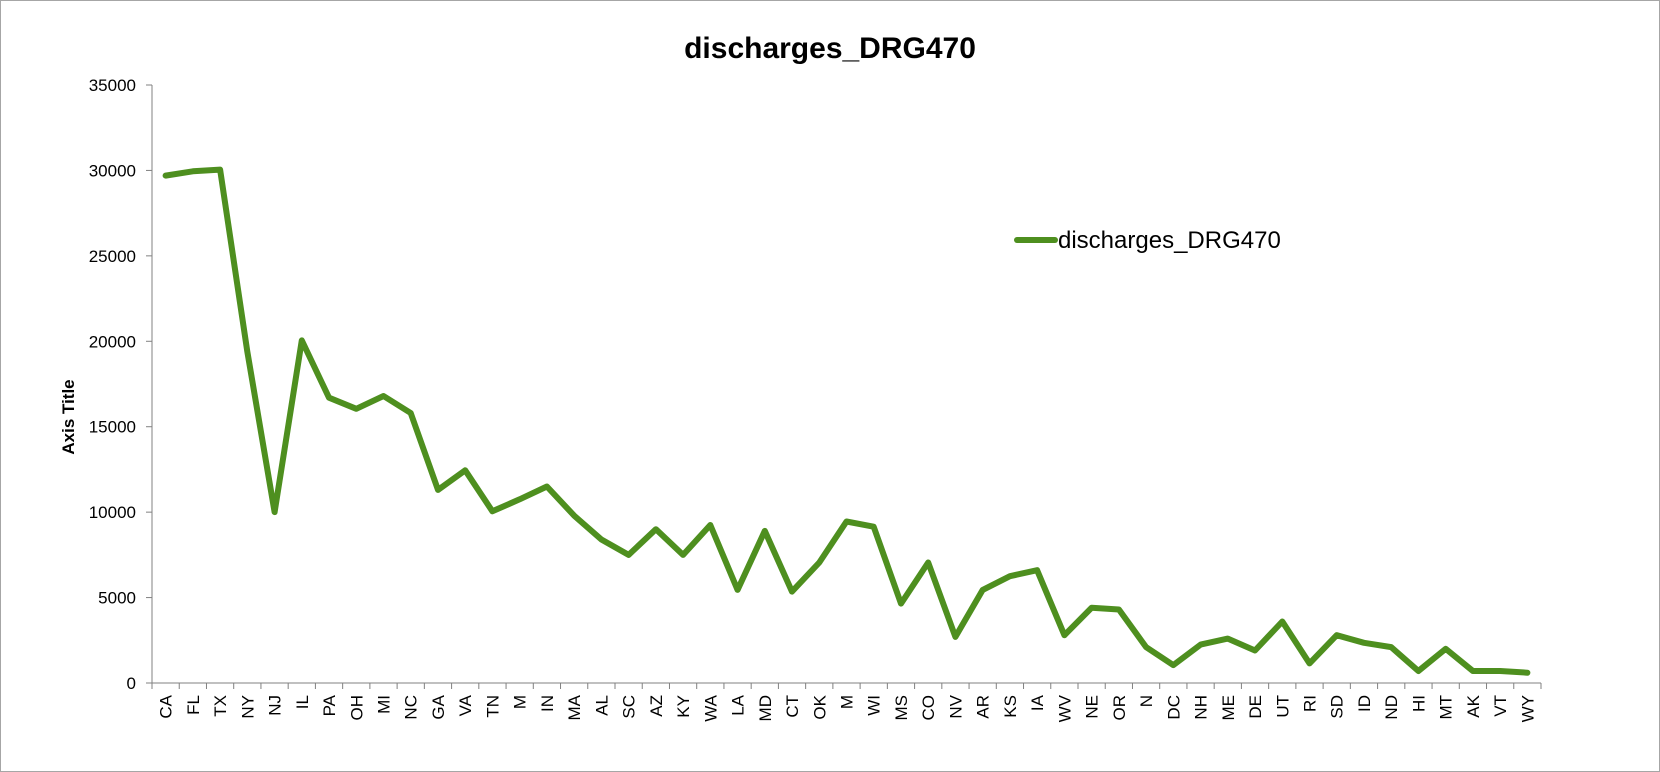  Describe the element at coordinates (1146, 701) in the screenshot. I see `x-tick-label: N` at that location.